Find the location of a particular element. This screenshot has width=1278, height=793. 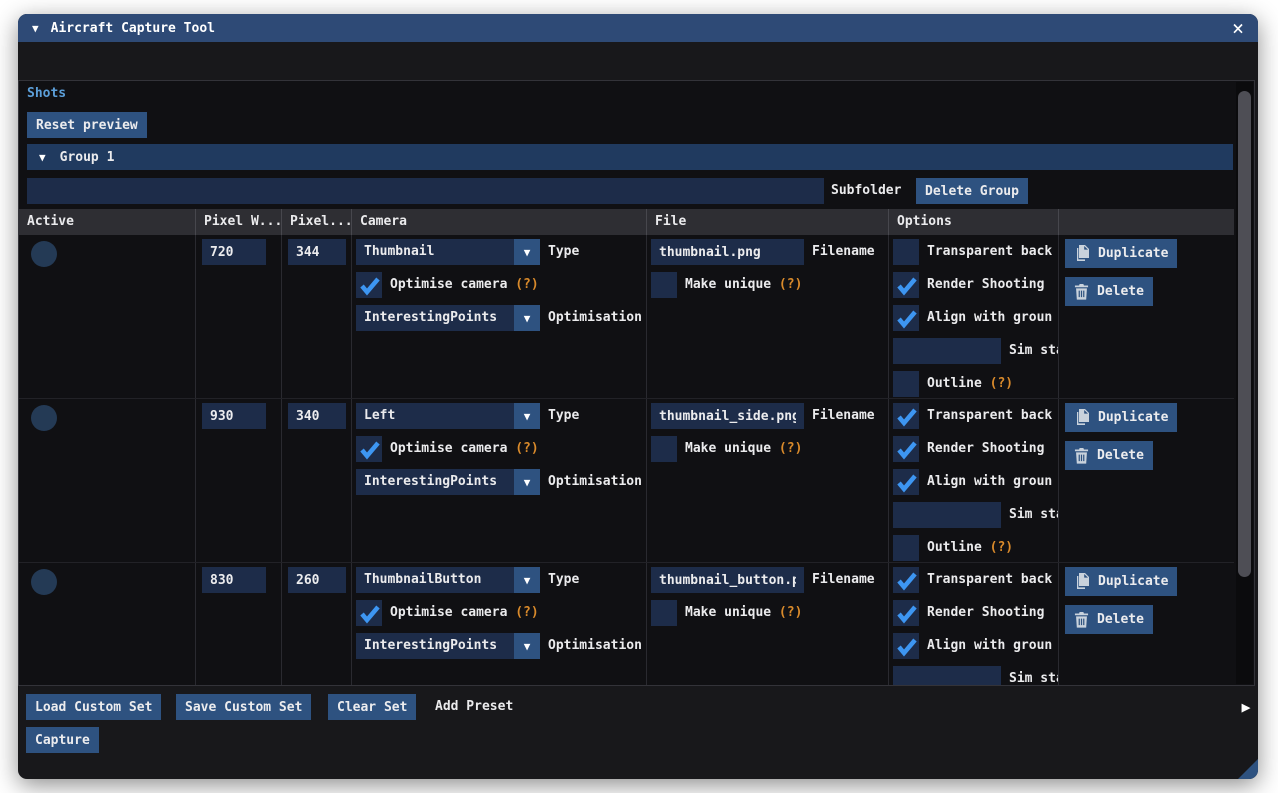

vertical-scrollbar-thumb is located at coordinates (1244, 334).